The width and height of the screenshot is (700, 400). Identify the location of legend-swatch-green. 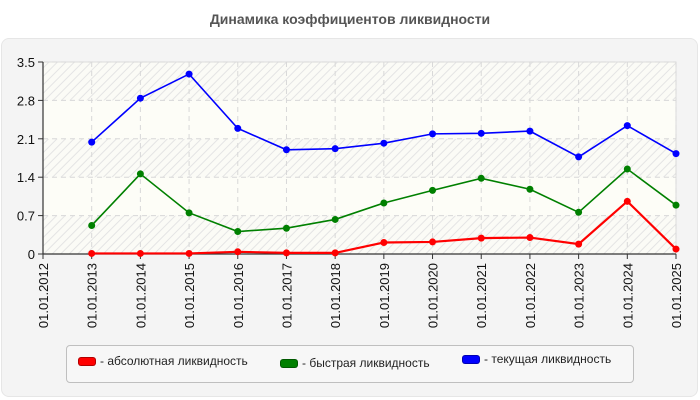
(289, 363).